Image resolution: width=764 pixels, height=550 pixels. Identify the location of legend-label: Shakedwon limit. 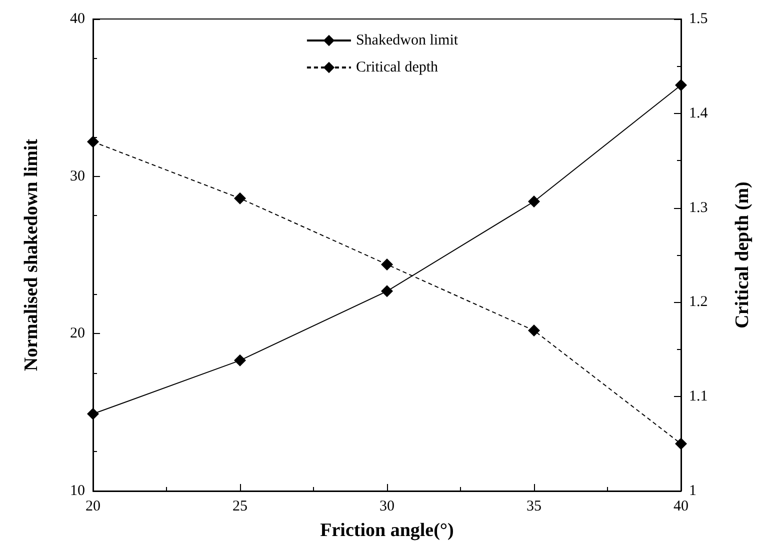
(407, 40).